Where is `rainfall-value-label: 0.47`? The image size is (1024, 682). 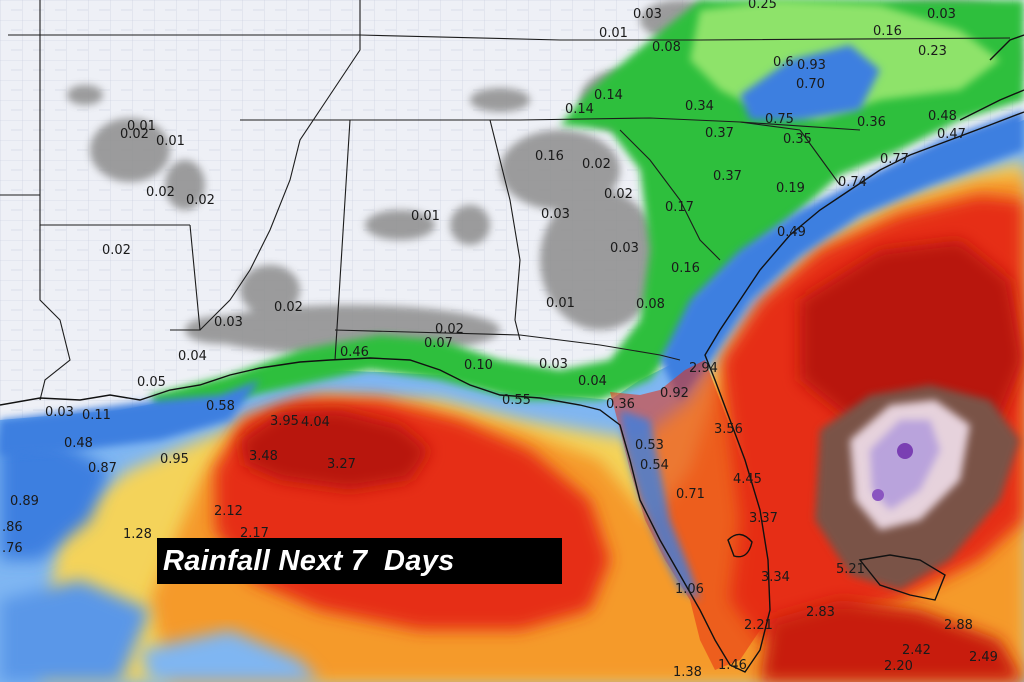
rainfall-value-label: 0.47 is located at coordinates (951, 134).